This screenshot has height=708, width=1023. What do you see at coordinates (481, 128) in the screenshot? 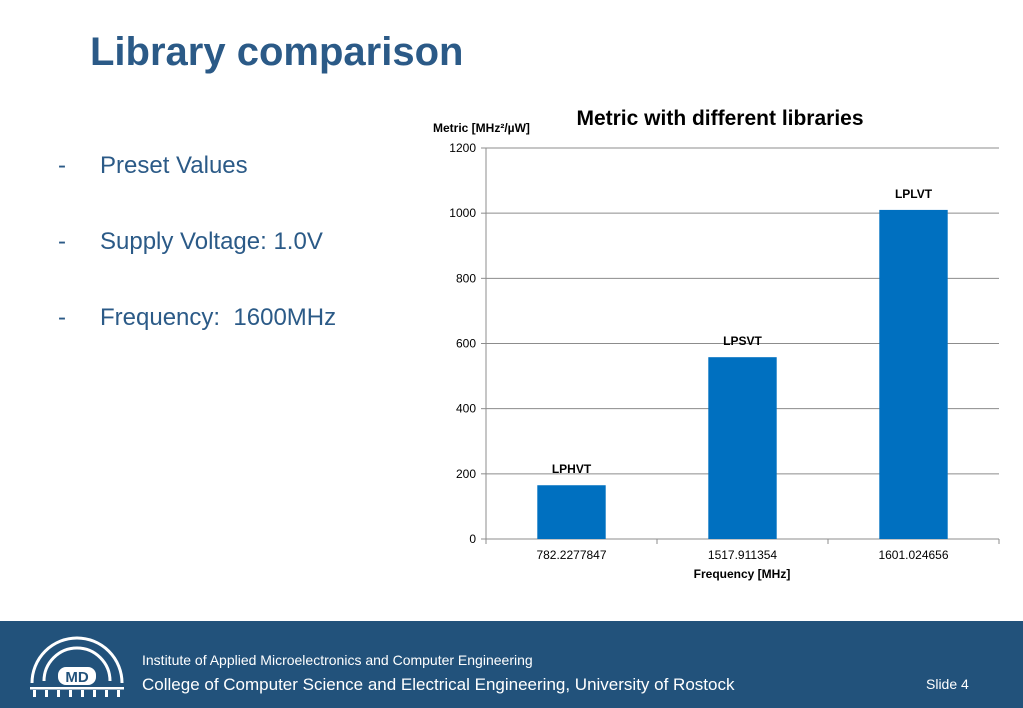
I see `y-axis-title: Metric [MHz²/µW]` at bounding box center [481, 128].